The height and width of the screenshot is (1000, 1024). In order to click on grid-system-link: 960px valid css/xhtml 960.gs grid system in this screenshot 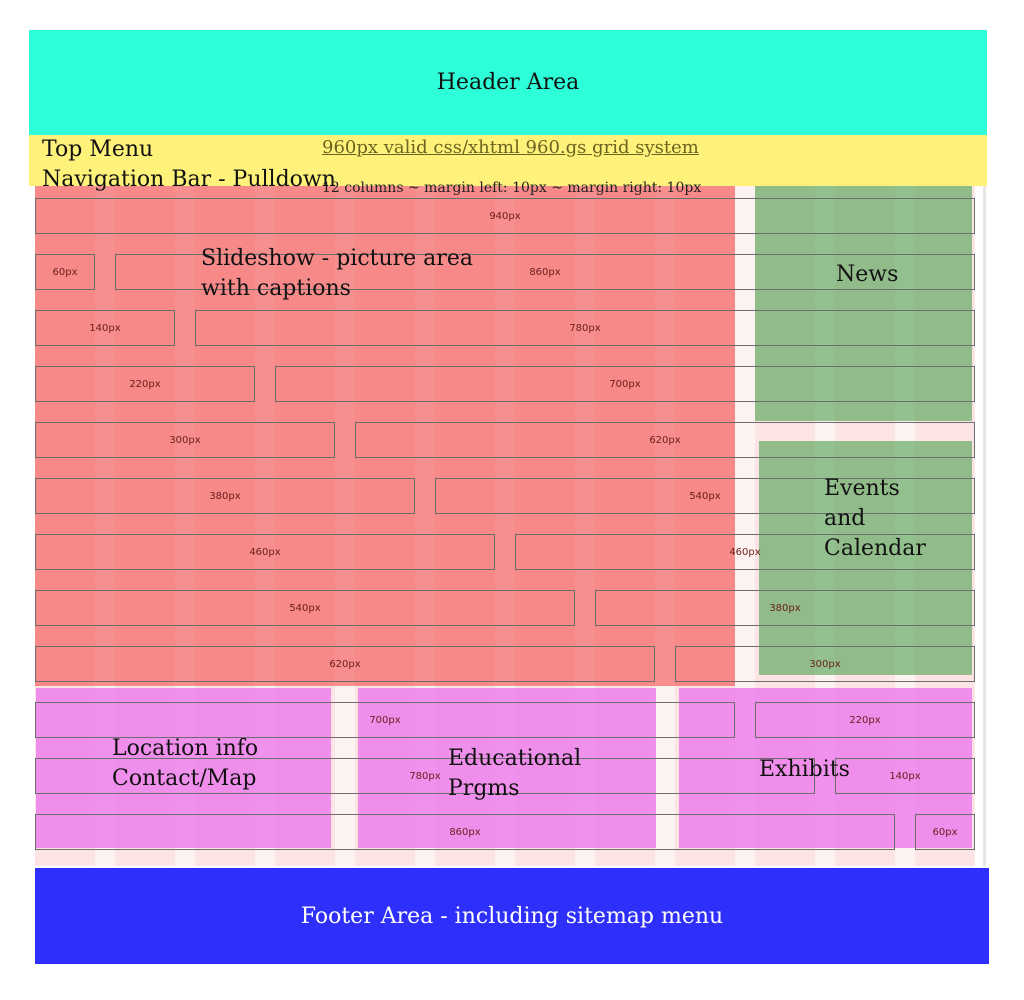, I will do `click(510, 147)`.